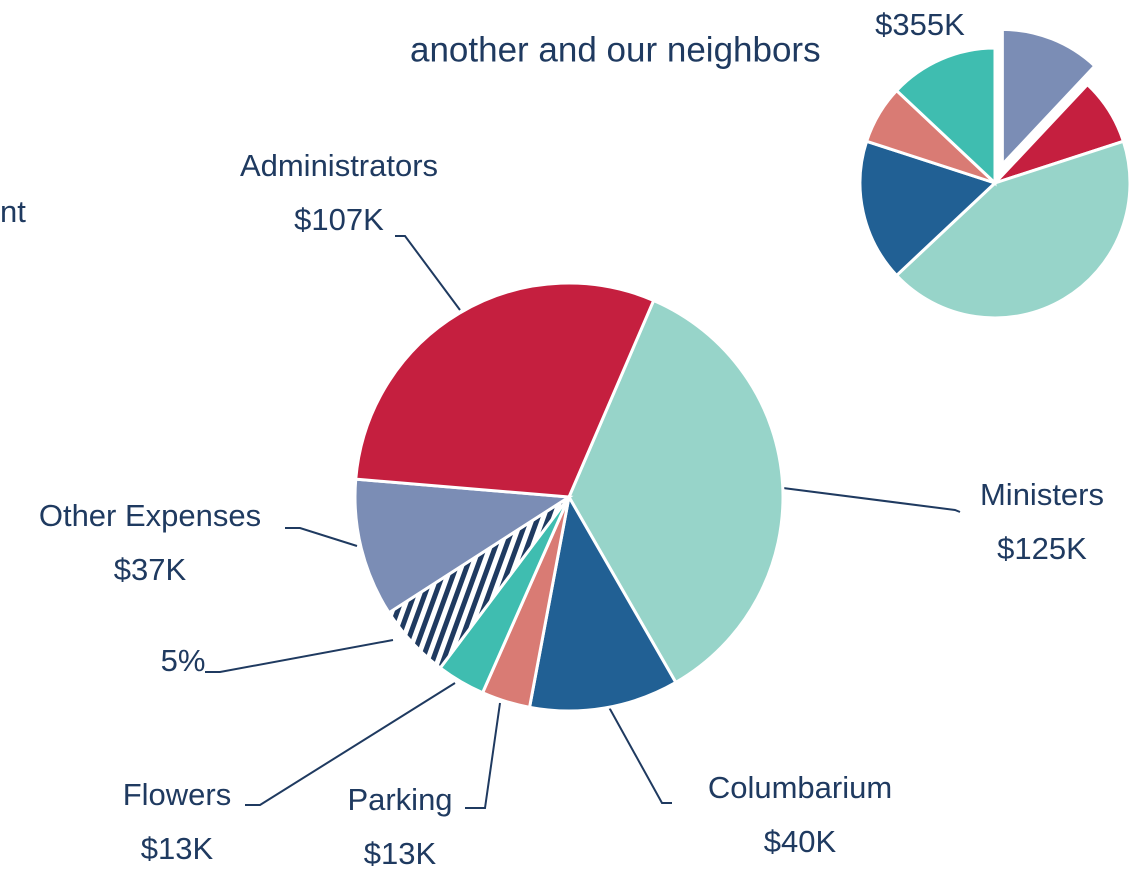  Describe the element at coordinates (1042, 494) in the screenshot. I see `slice-label: Ministers` at that location.